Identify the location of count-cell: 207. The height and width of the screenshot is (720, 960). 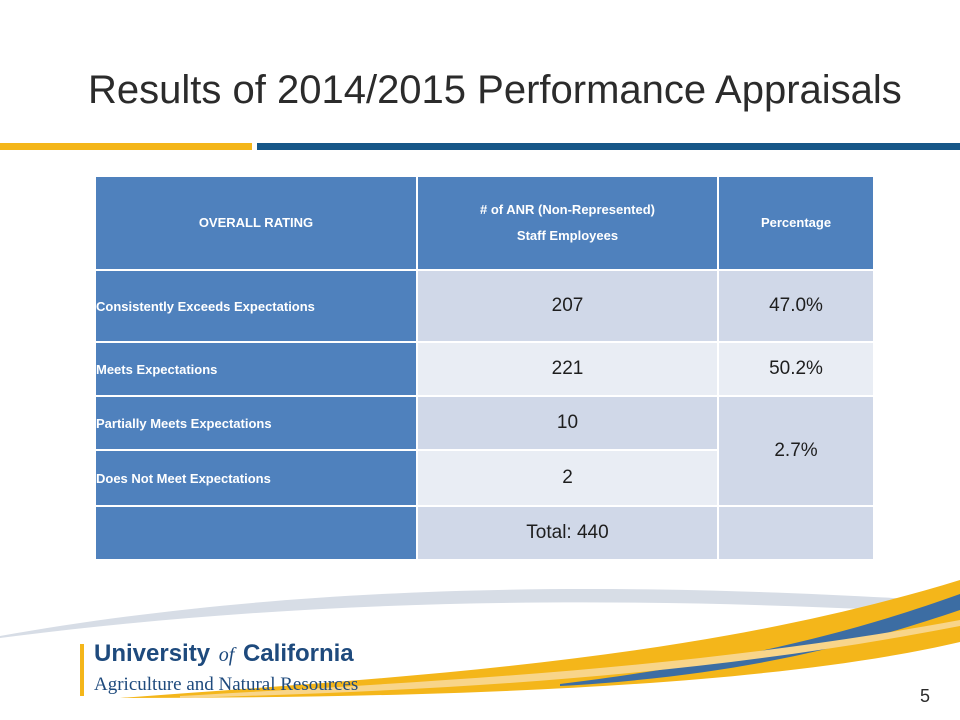
(567, 306).